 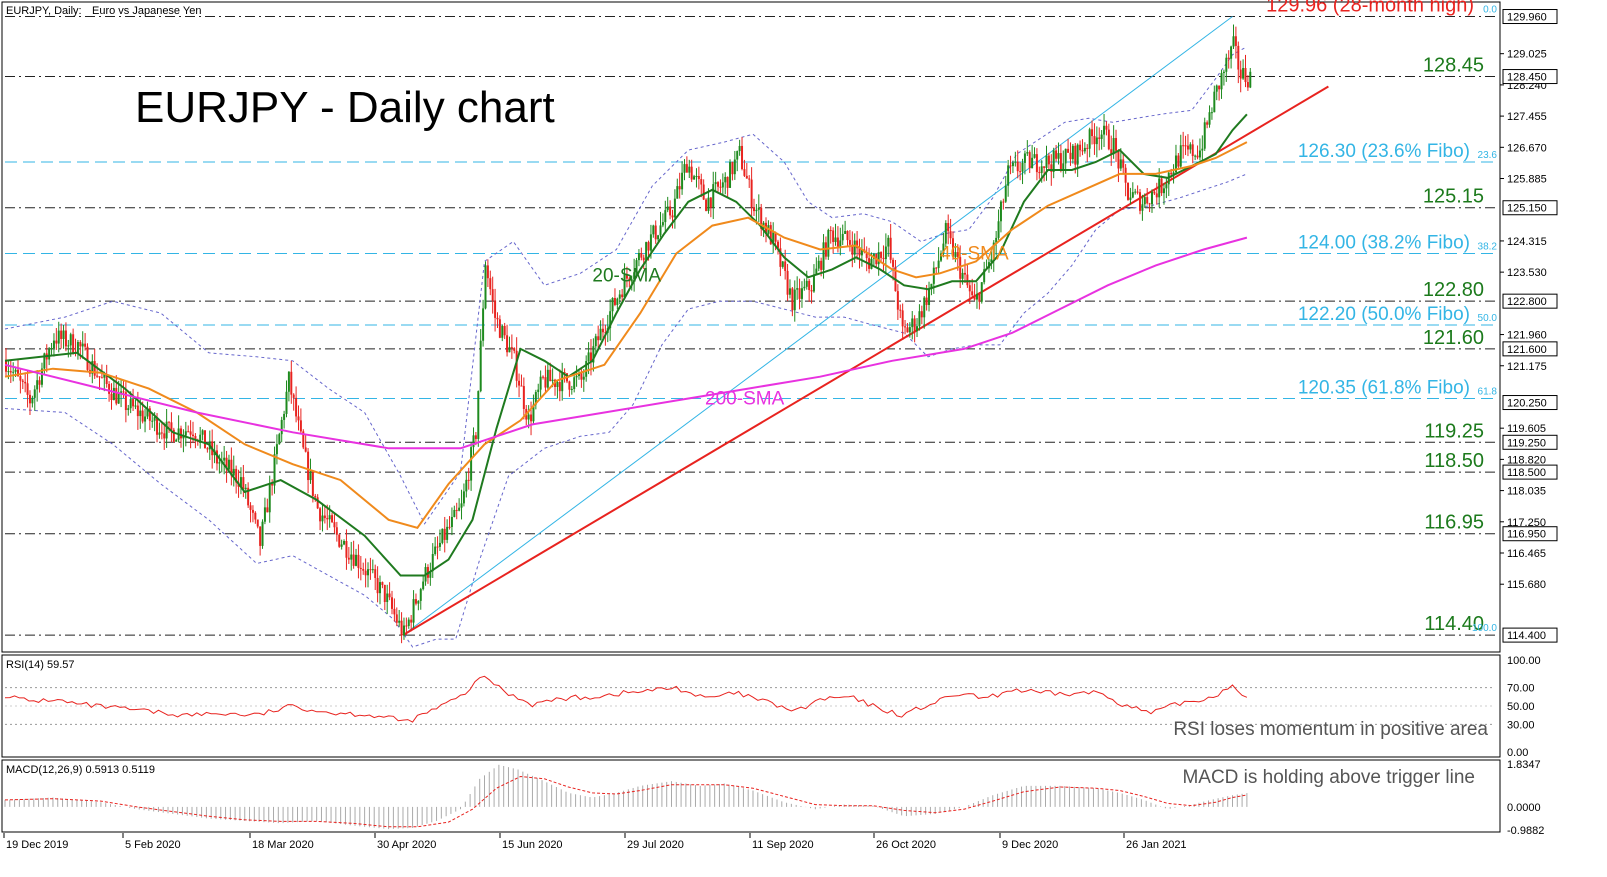 What do you see at coordinates (745, 399) in the screenshot?
I see `annotation-200-sma: 200-SMA` at bounding box center [745, 399].